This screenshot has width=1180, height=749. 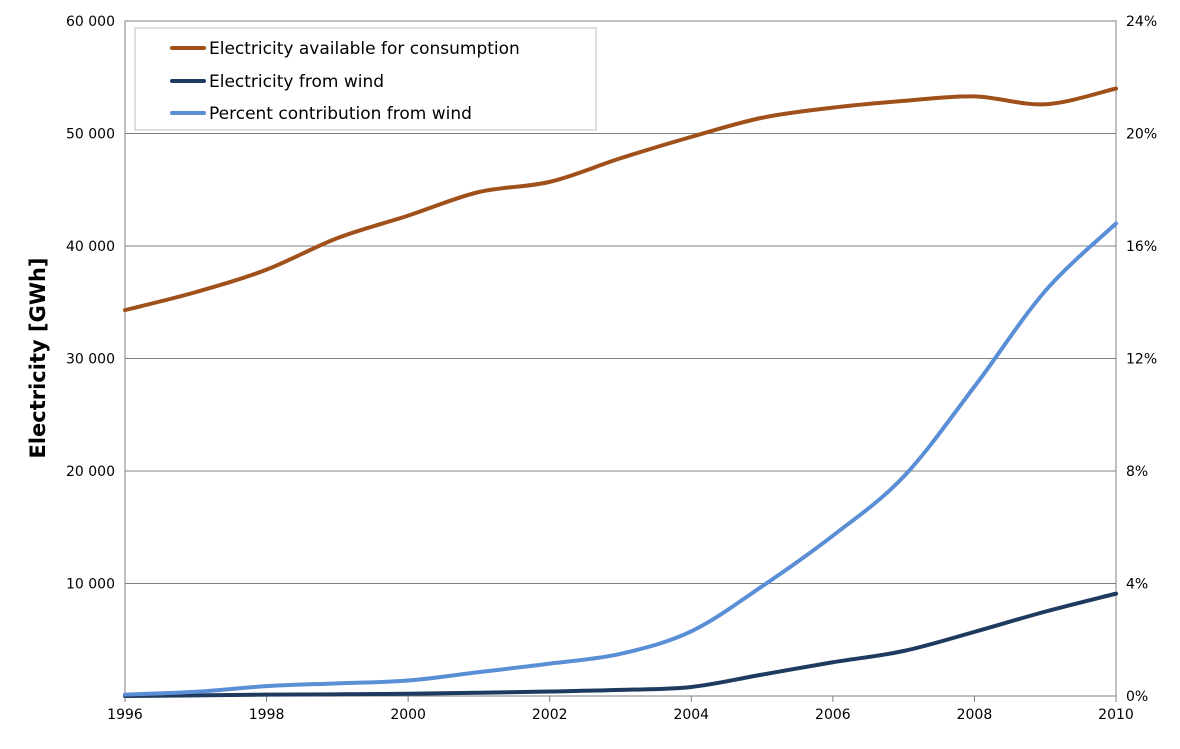 What do you see at coordinates (90, 585) in the screenshot?
I see `y-tick-label-0: 10 000` at bounding box center [90, 585].